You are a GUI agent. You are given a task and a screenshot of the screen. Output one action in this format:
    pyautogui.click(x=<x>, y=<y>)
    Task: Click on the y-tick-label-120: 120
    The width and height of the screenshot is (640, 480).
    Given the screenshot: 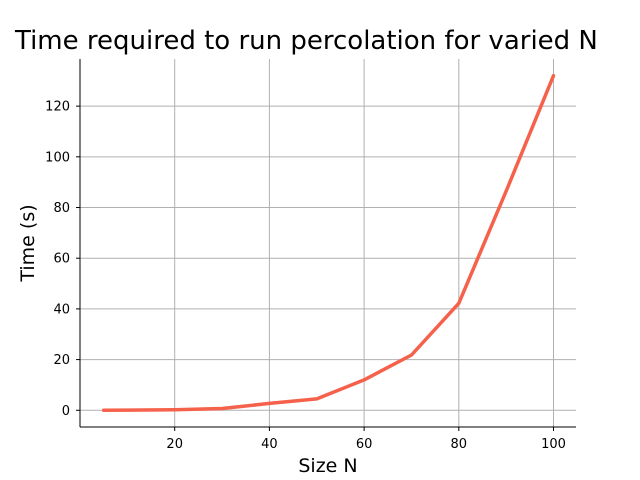 What is the action you would take?
    pyautogui.click(x=57, y=107)
    